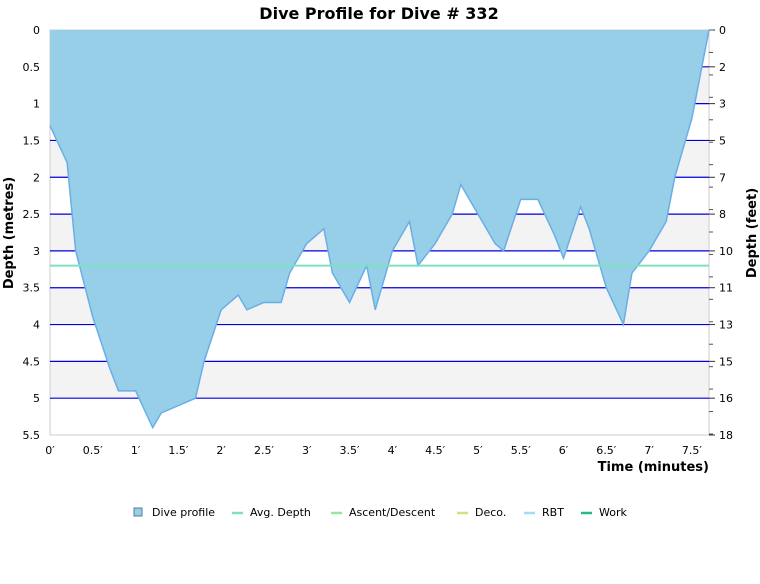 The image size is (760, 584). Describe the element at coordinates (350, 450) in the screenshot. I see `x-tick-label: 3.5′` at that location.